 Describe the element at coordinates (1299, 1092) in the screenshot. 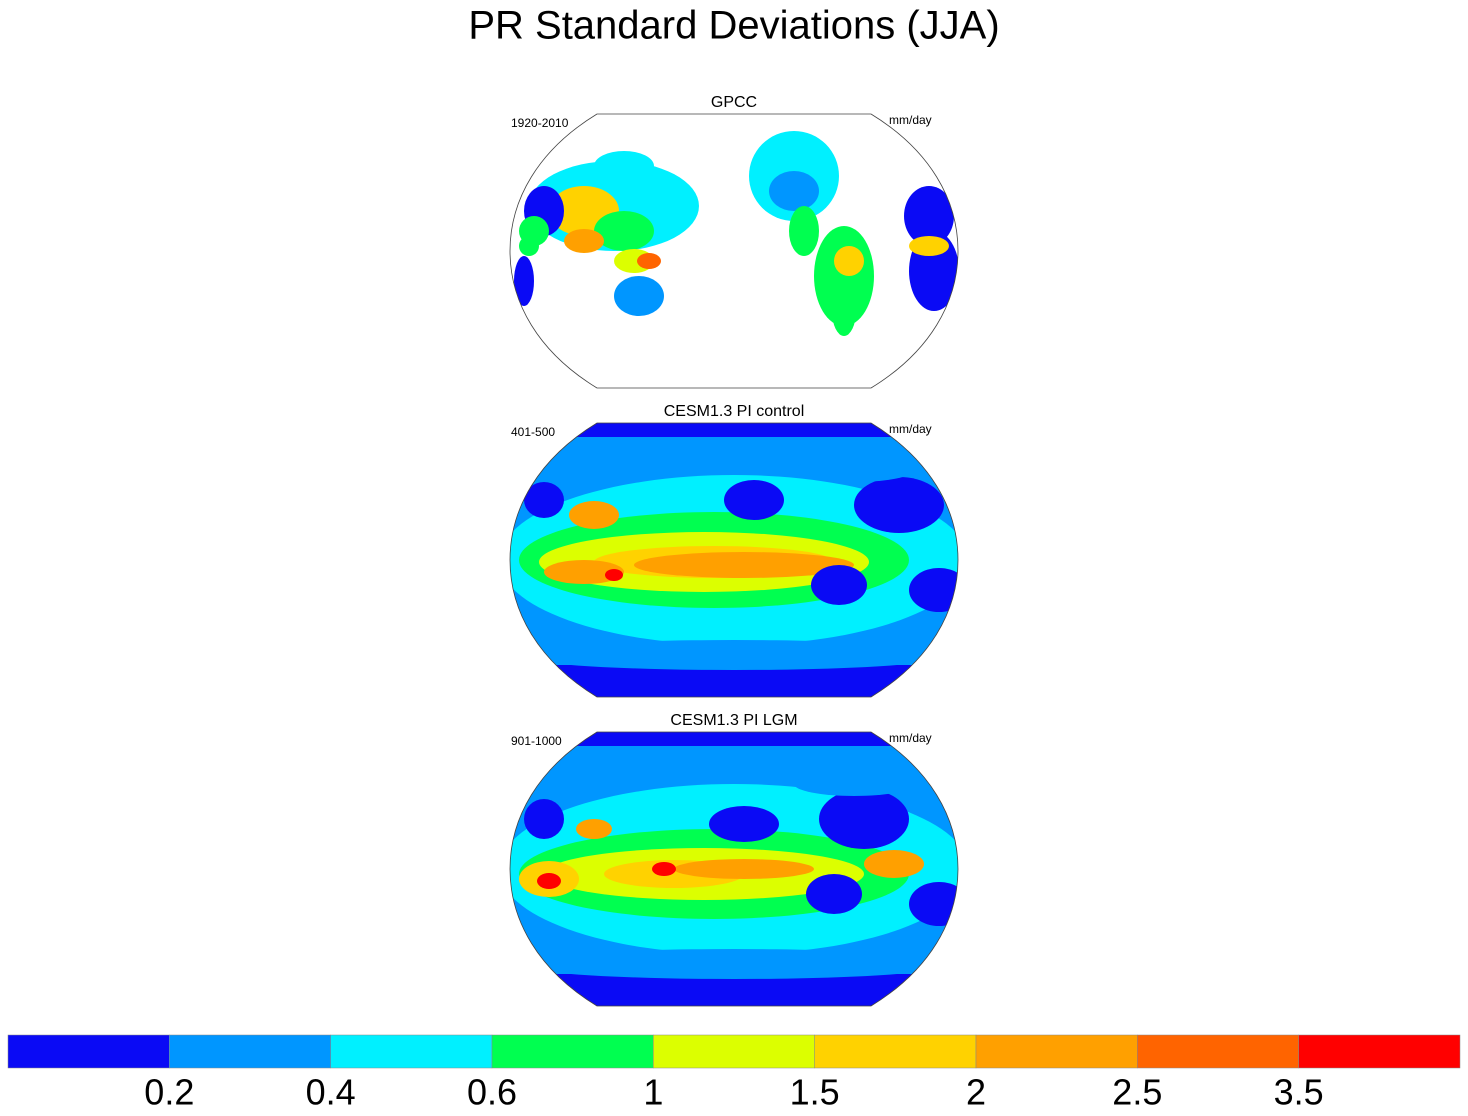

I see `colorbar-label: 3.5` at that location.